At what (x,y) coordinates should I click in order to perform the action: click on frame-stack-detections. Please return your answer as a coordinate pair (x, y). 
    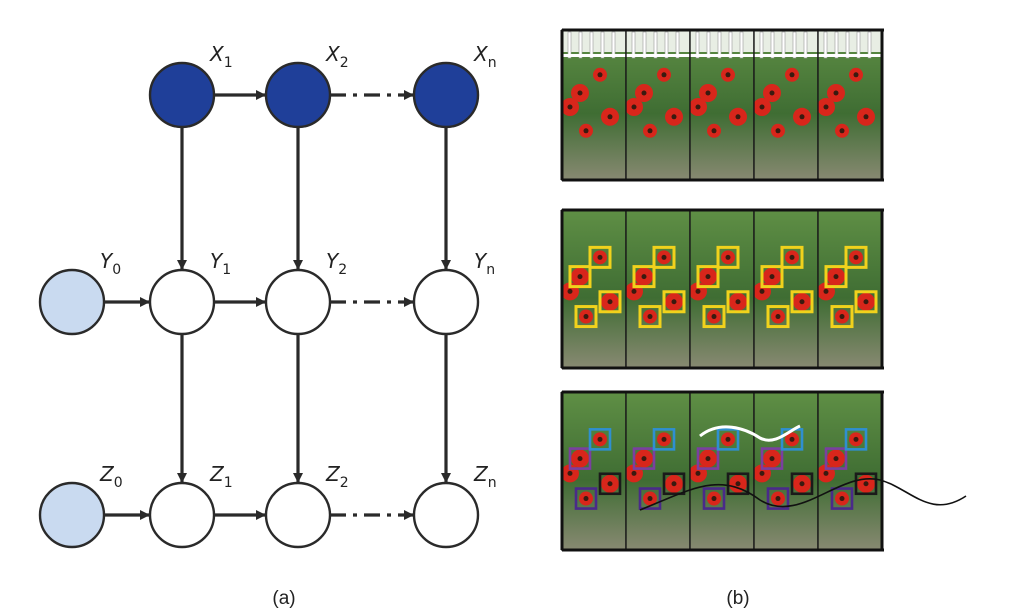
    Looking at the image, I should click on (722, 289).